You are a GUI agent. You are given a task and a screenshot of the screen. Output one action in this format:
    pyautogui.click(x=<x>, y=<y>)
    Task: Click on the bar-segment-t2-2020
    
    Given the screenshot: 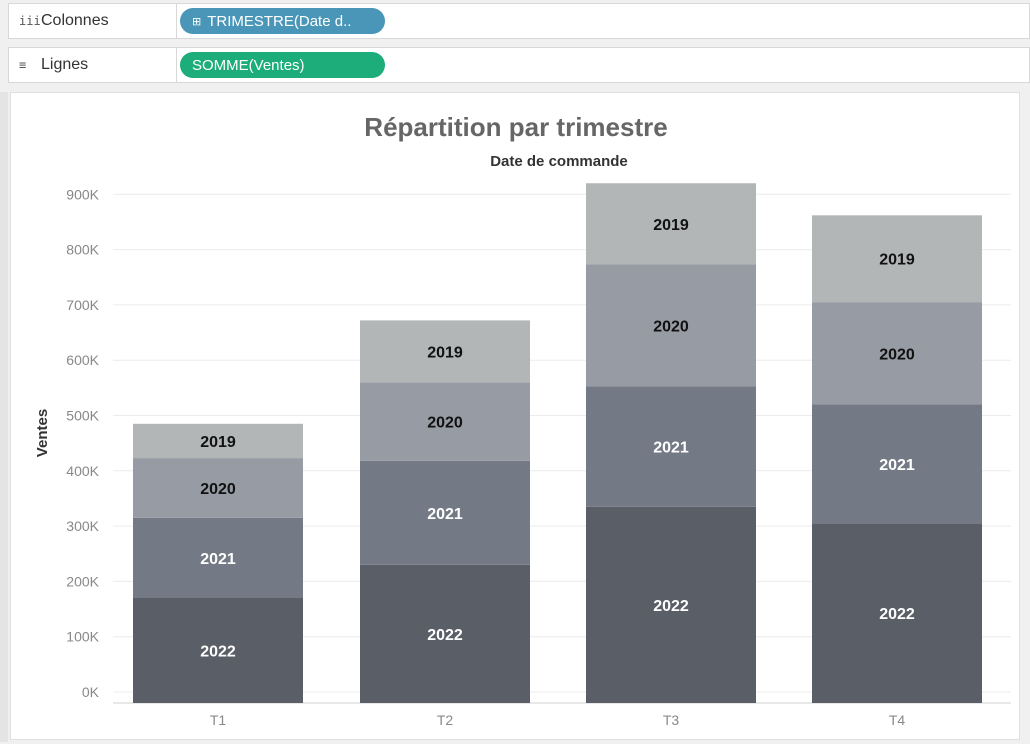 What is the action you would take?
    pyautogui.click(x=445, y=421)
    